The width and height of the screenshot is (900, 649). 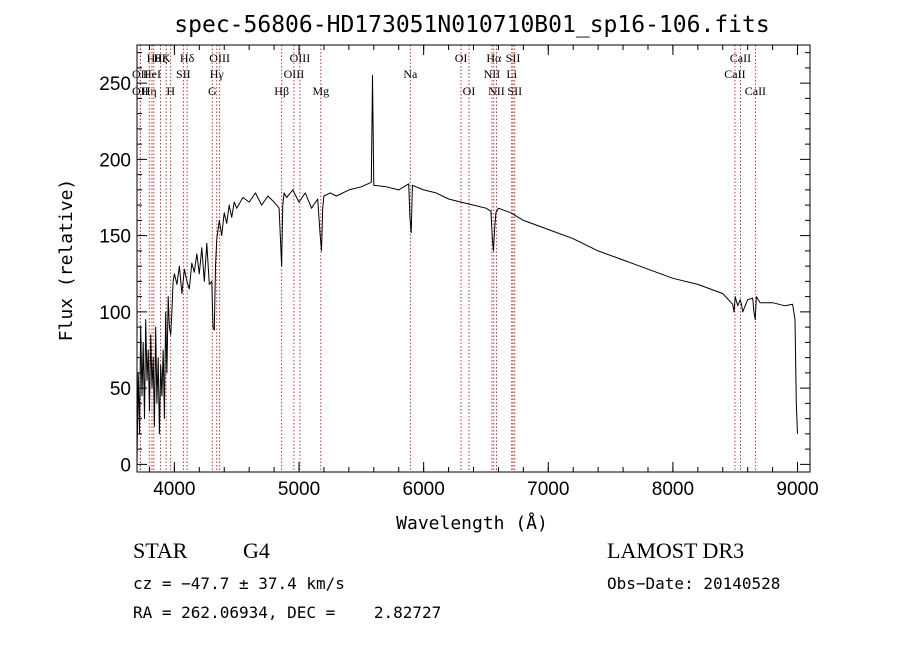 What do you see at coordinates (212, 91) in the screenshot?
I see `line-label-10: G` at bounding box center [212, 91].